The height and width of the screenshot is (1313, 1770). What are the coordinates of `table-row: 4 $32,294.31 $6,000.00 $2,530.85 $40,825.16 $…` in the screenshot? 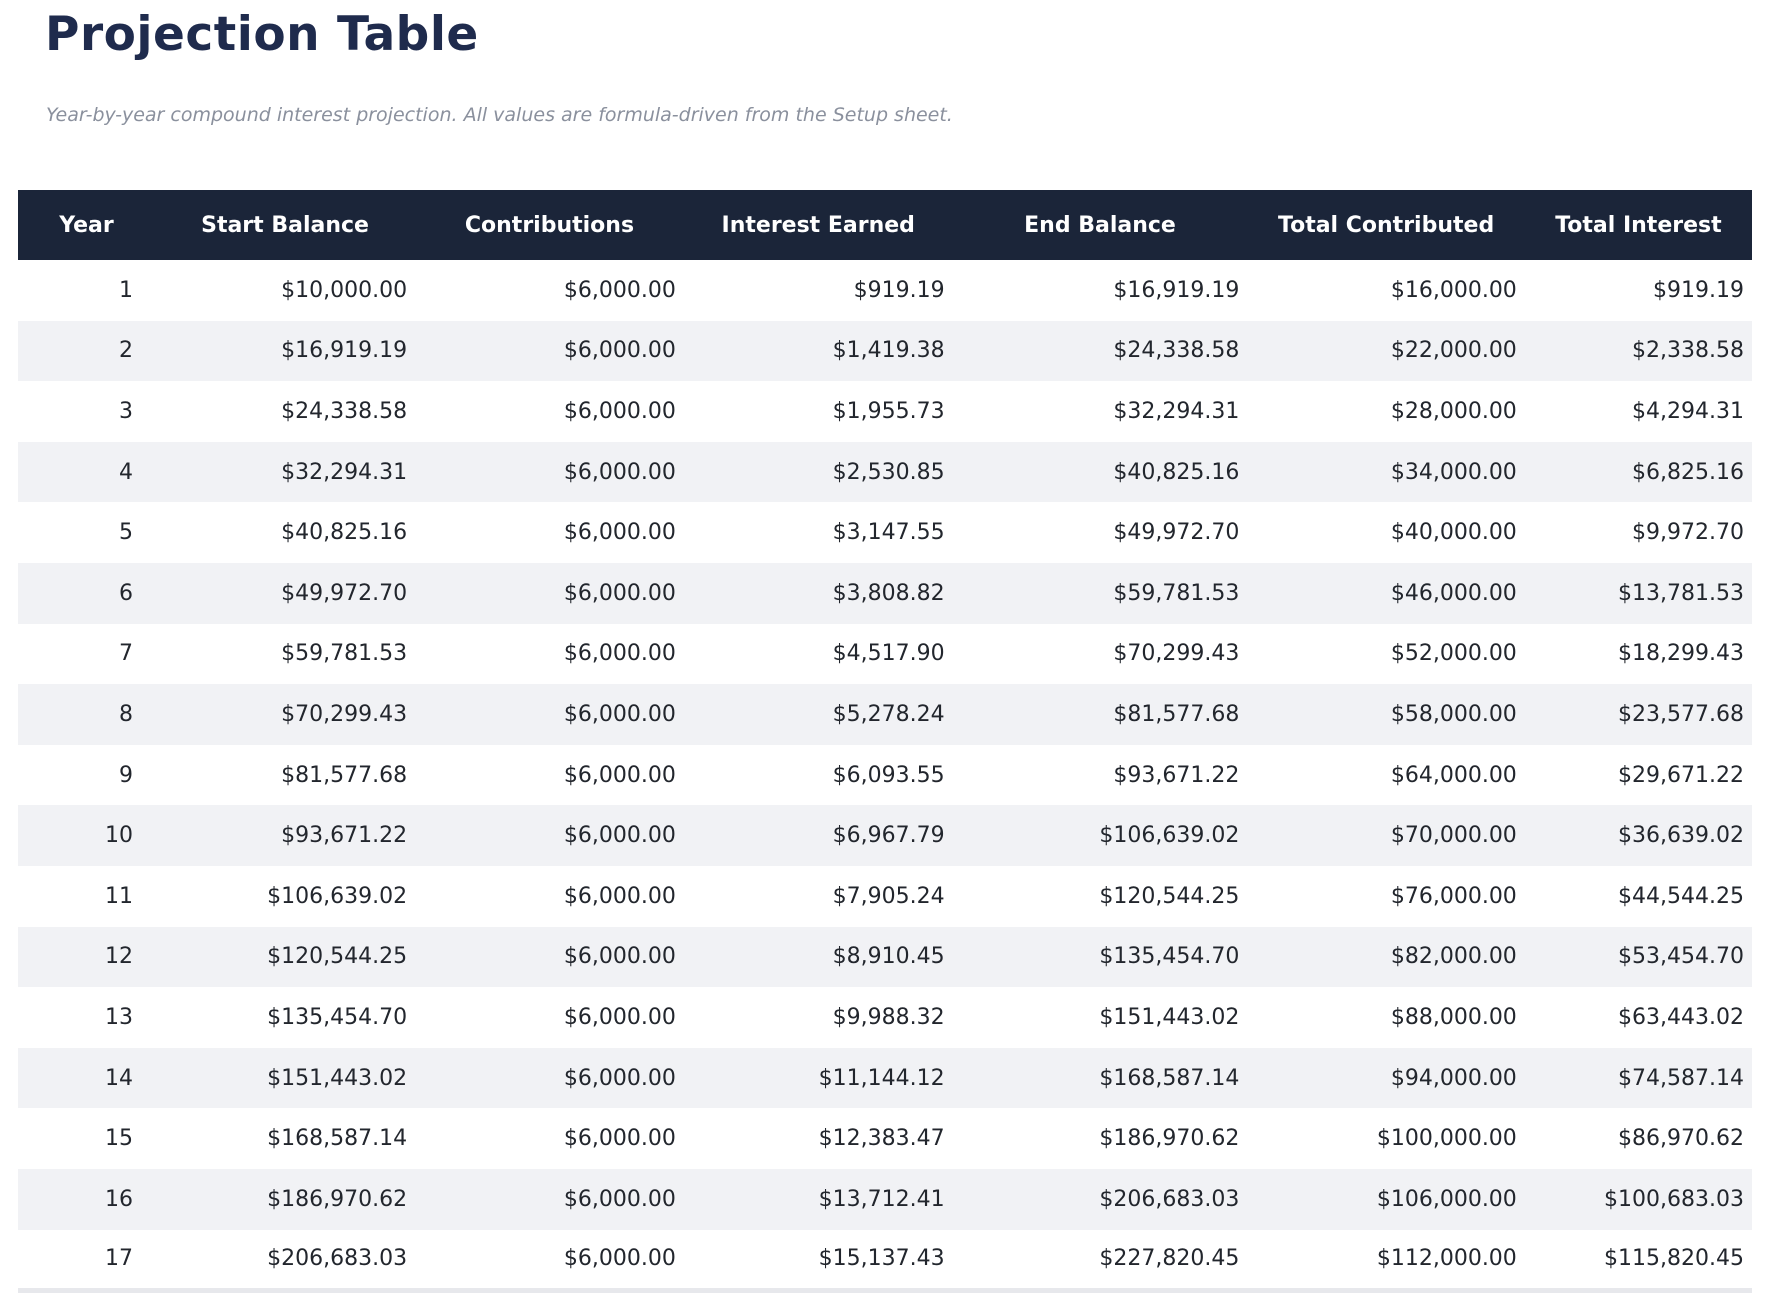 It's located at (885, 472).